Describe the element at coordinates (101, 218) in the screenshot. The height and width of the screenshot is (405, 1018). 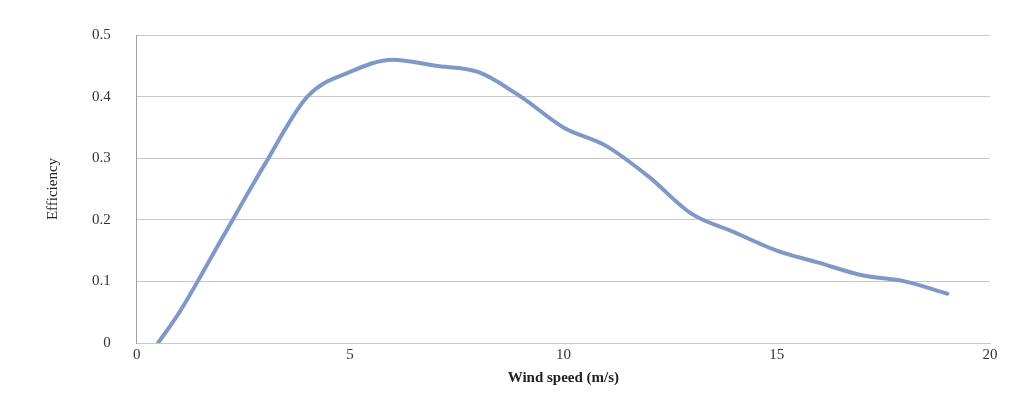
I see `y-tick-label: 0.2` at that location.